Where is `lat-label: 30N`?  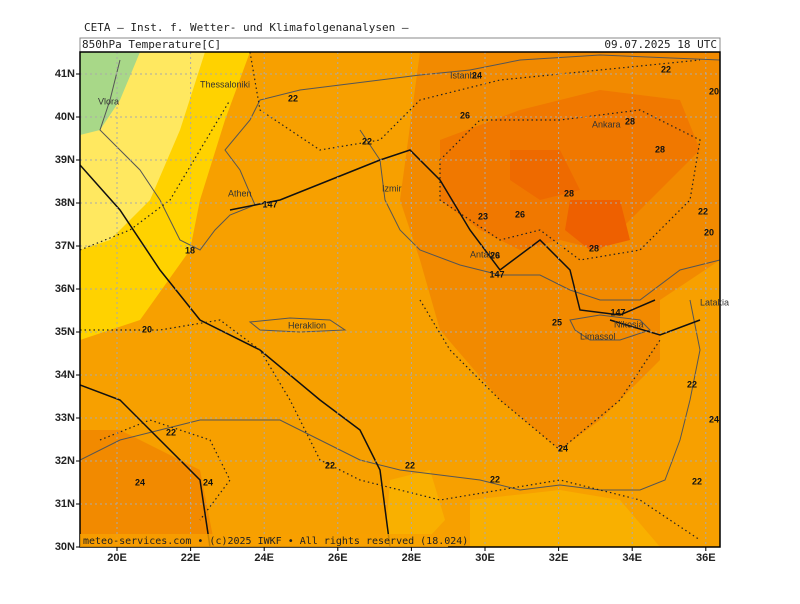
lat-label: 30N is located at coordinates (65, 547).